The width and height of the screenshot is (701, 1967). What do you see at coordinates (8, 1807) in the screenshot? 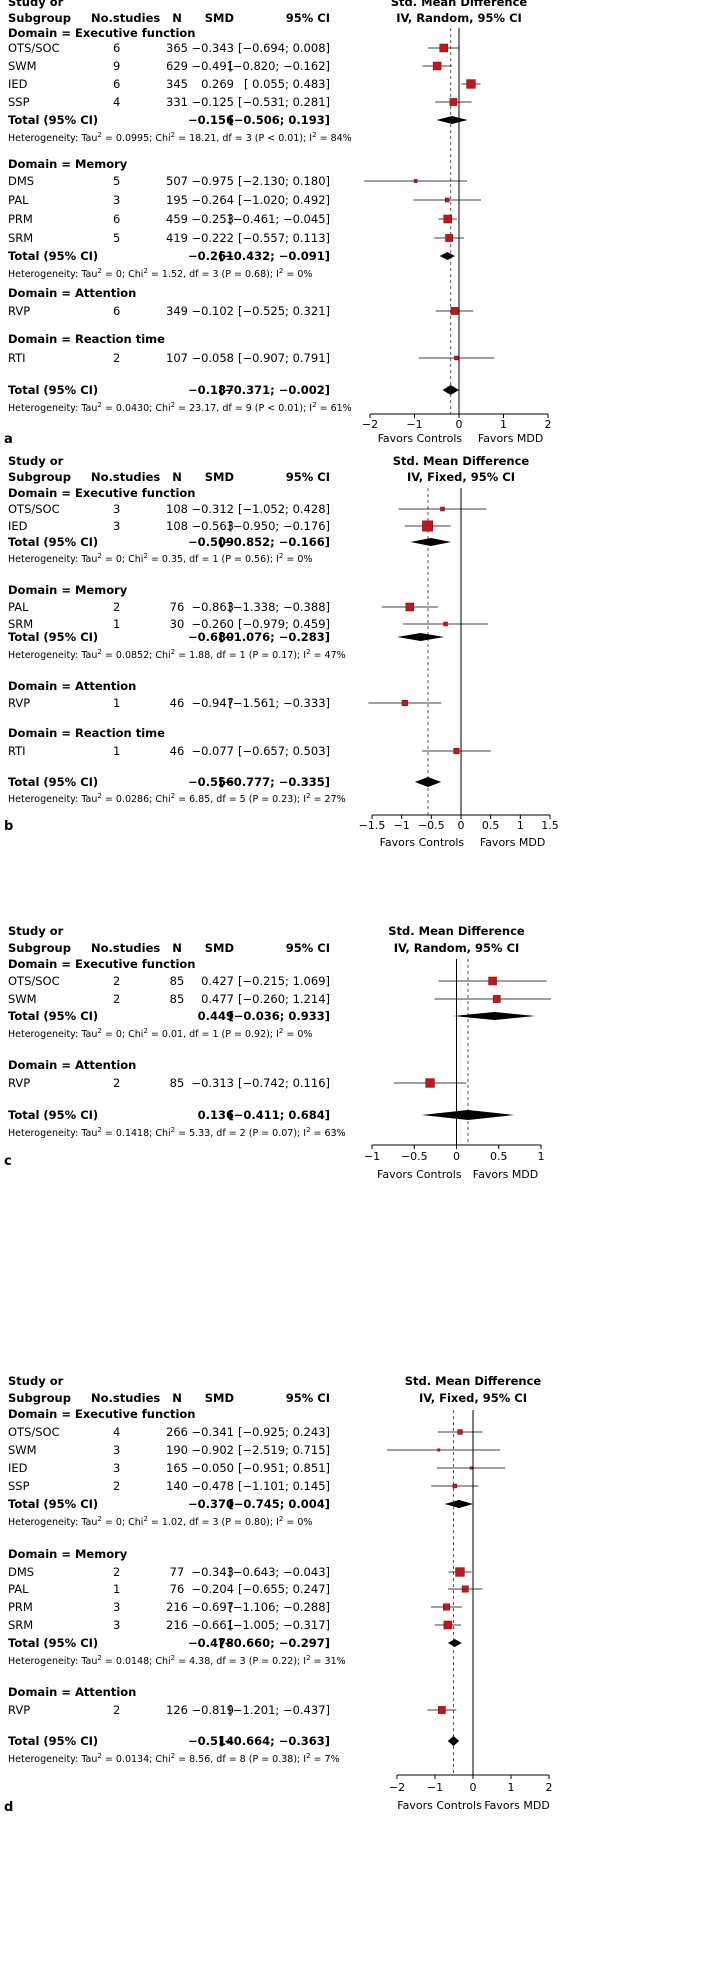
I see `panel-label: d` at bounding box center [8, 1807].